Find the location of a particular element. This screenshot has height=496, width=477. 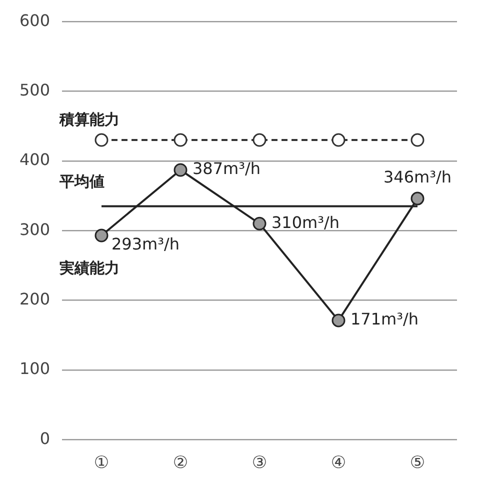

y-tick-label: 100 is located at coordinates (34, 368).